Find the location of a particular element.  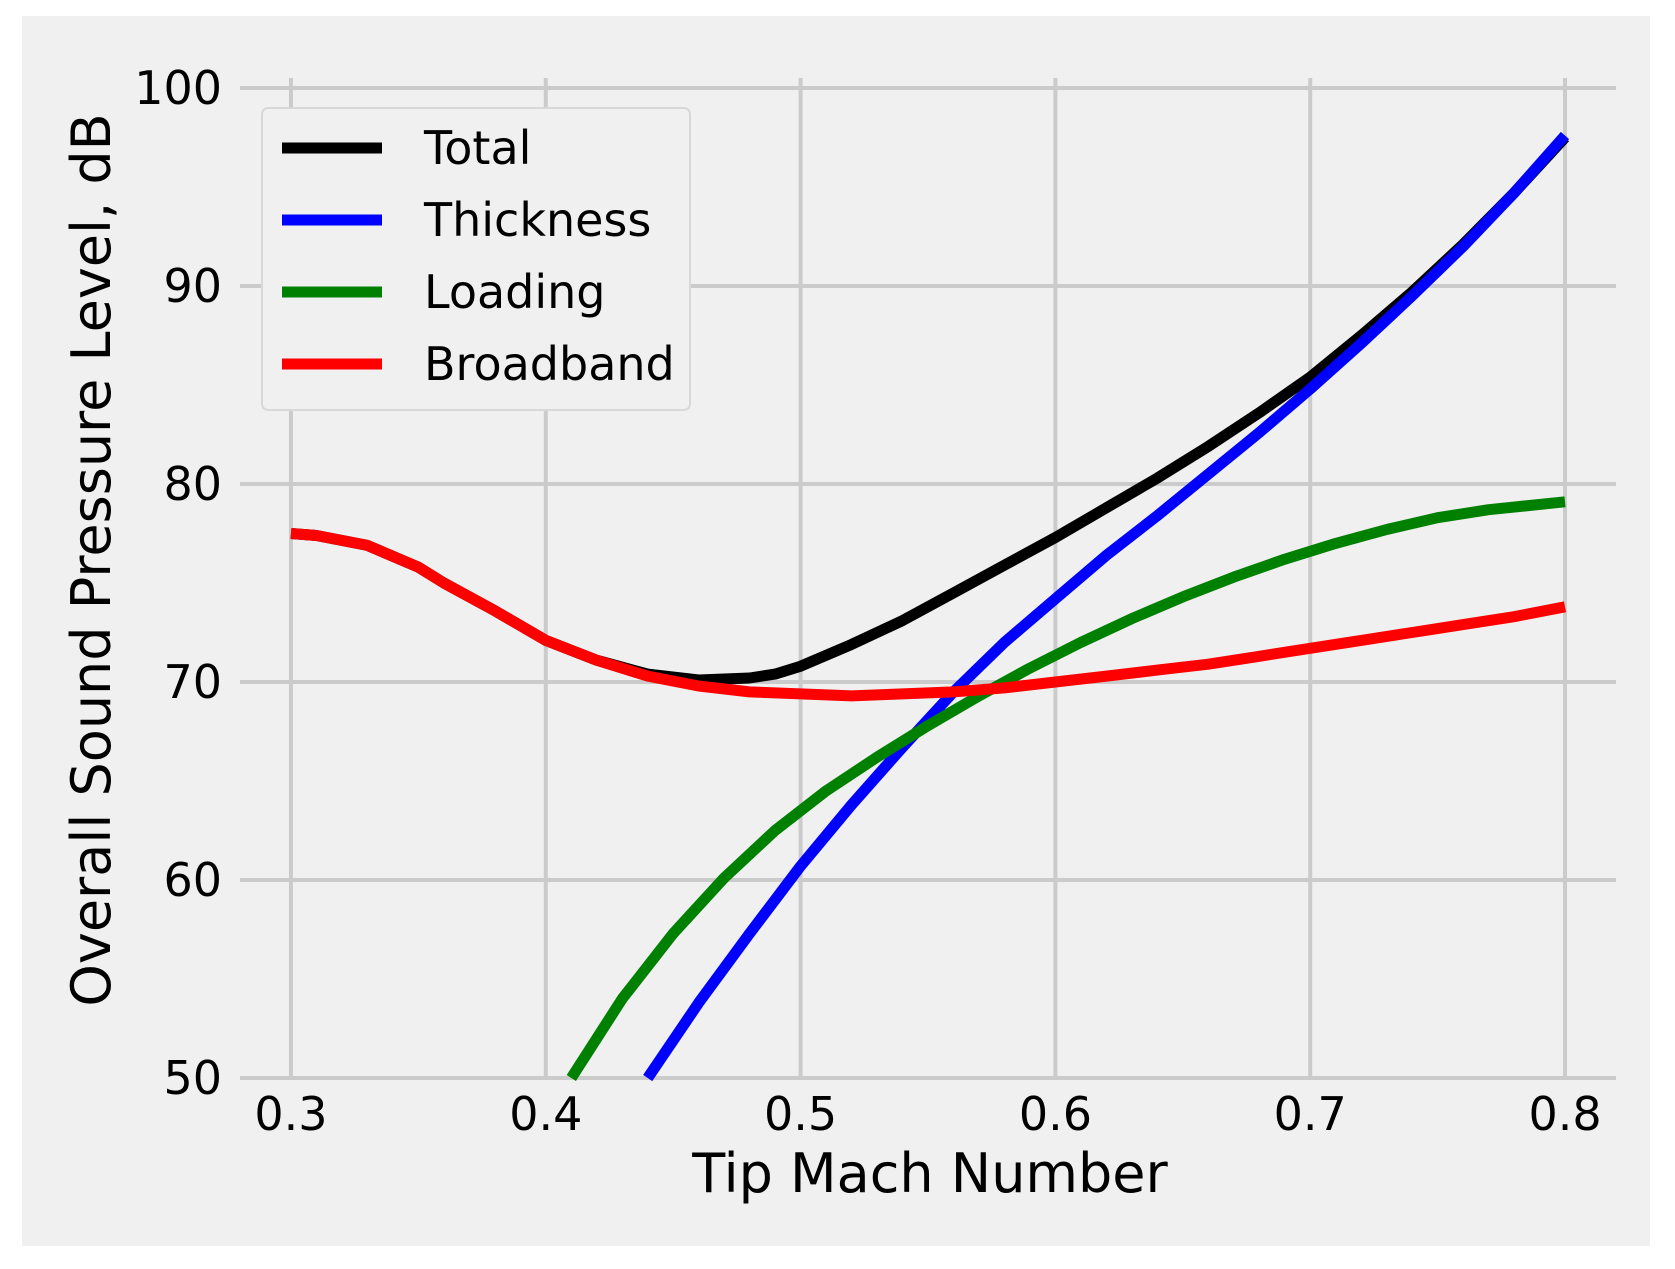

x-tick-label: 0.3 is located at coordinates (290, 1114).